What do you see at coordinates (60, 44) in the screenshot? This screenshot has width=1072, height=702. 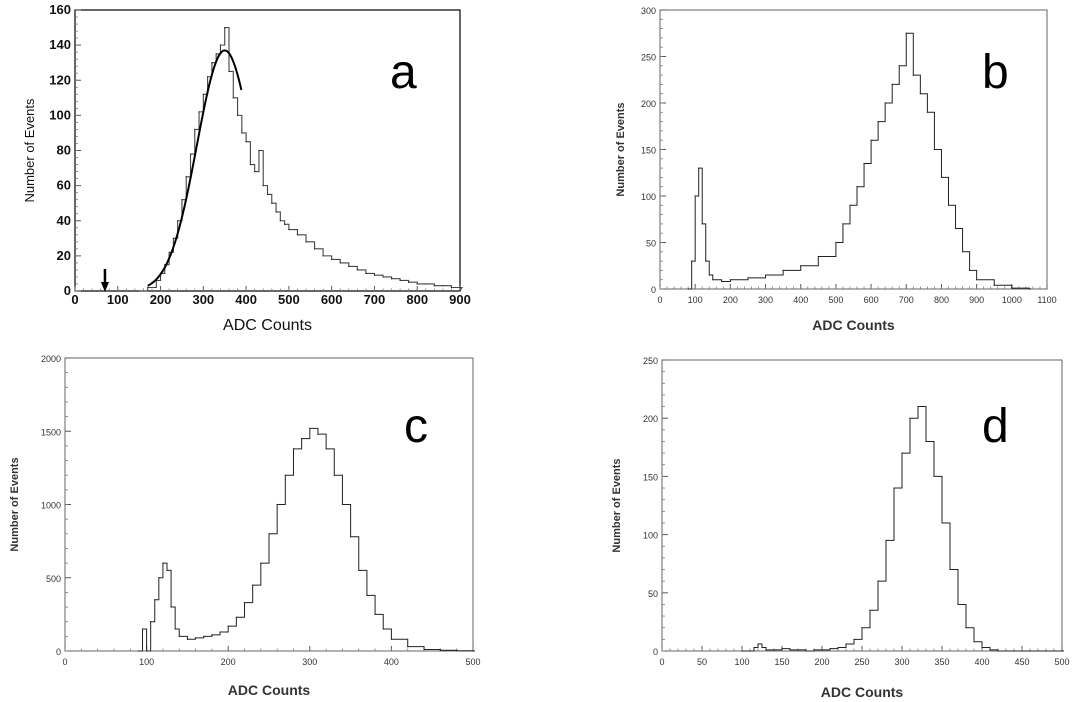 I see `y-tick-label: 140` at bounding box center [60, 44].